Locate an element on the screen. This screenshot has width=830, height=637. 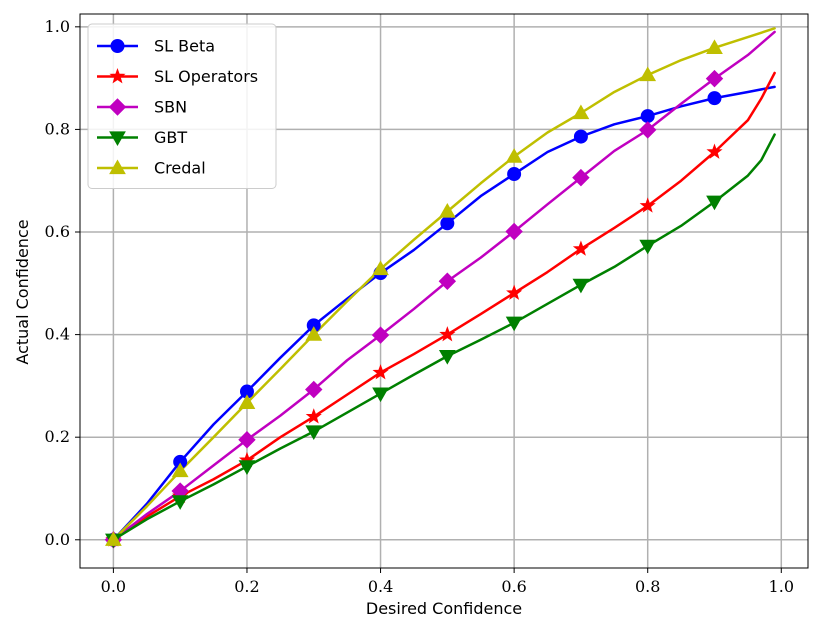
legend-marker-sl-beta is located at coordinates (117, 46).